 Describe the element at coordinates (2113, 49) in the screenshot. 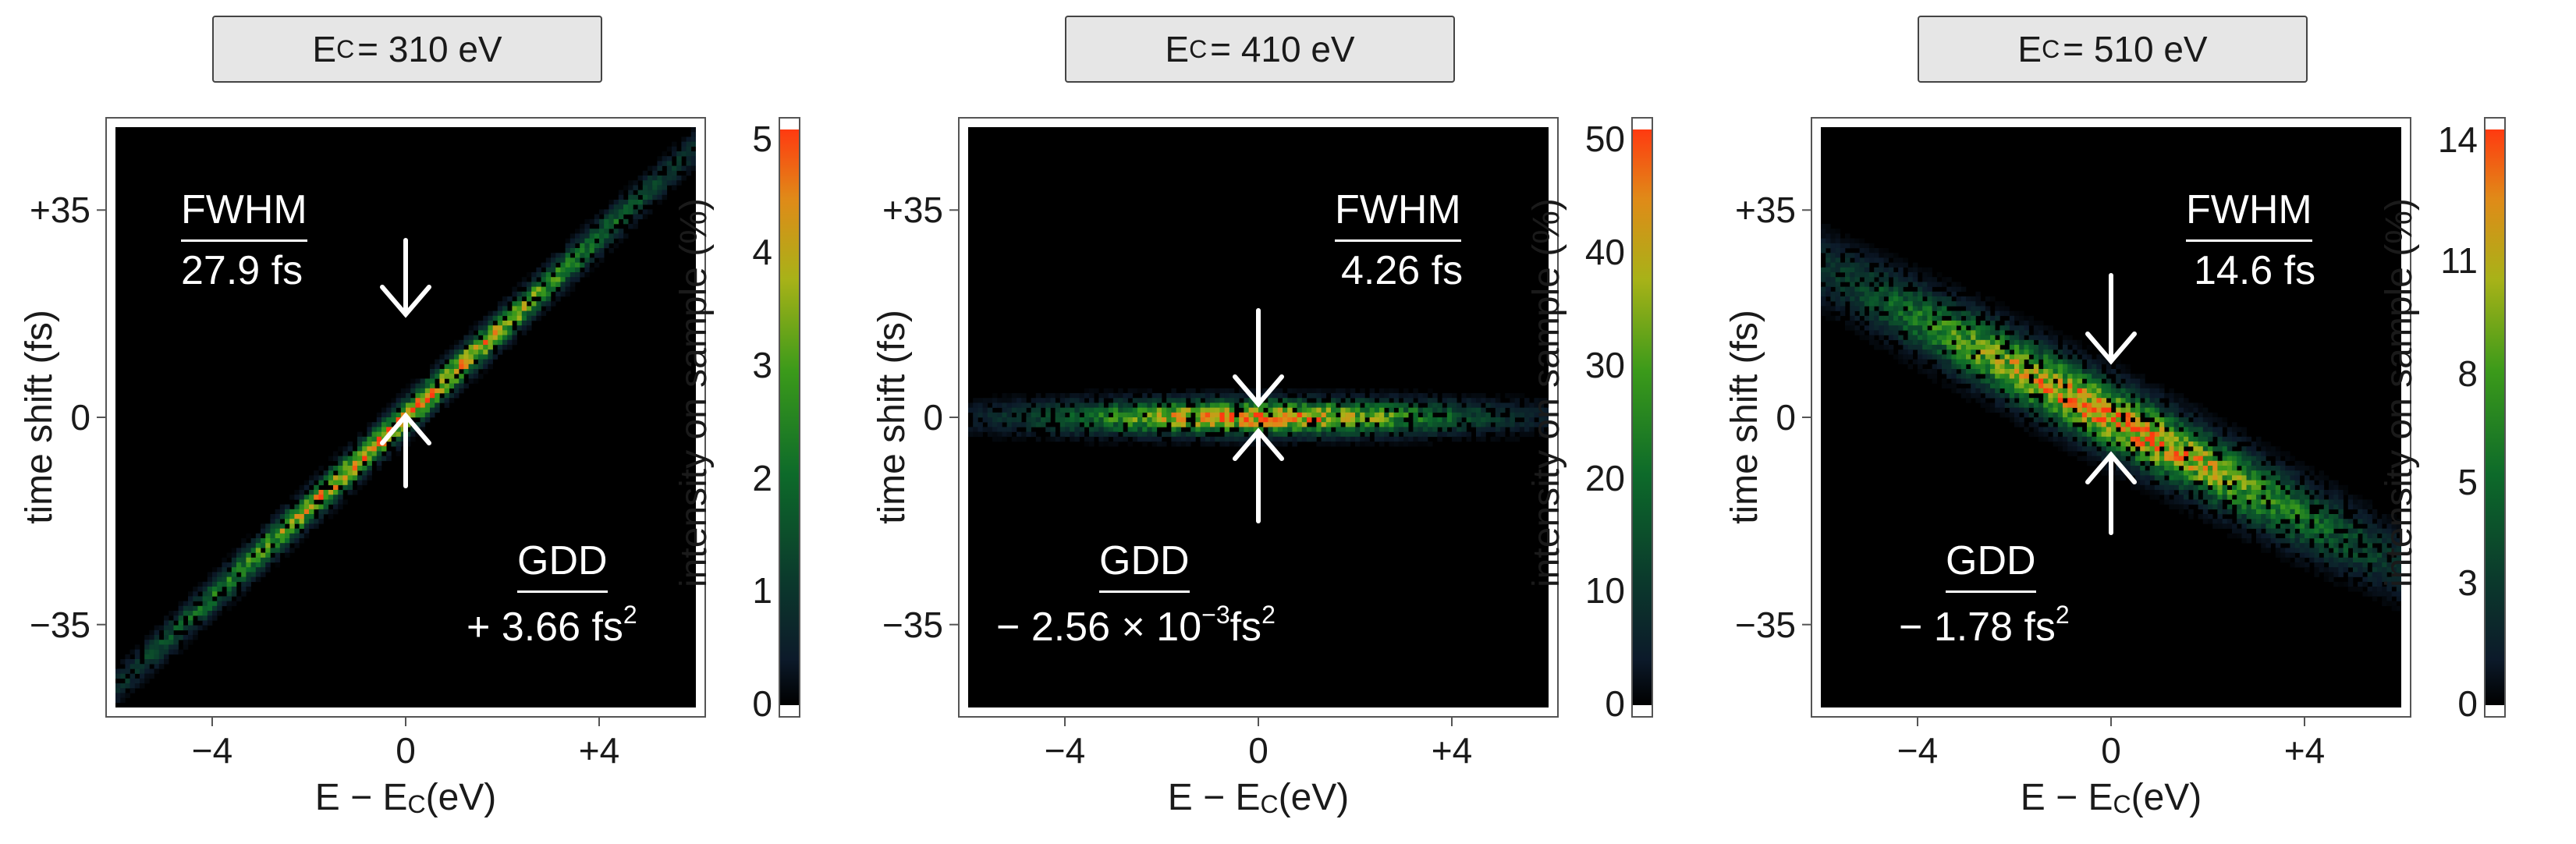

I see `panel-title: E C = 510 eV` at that location.